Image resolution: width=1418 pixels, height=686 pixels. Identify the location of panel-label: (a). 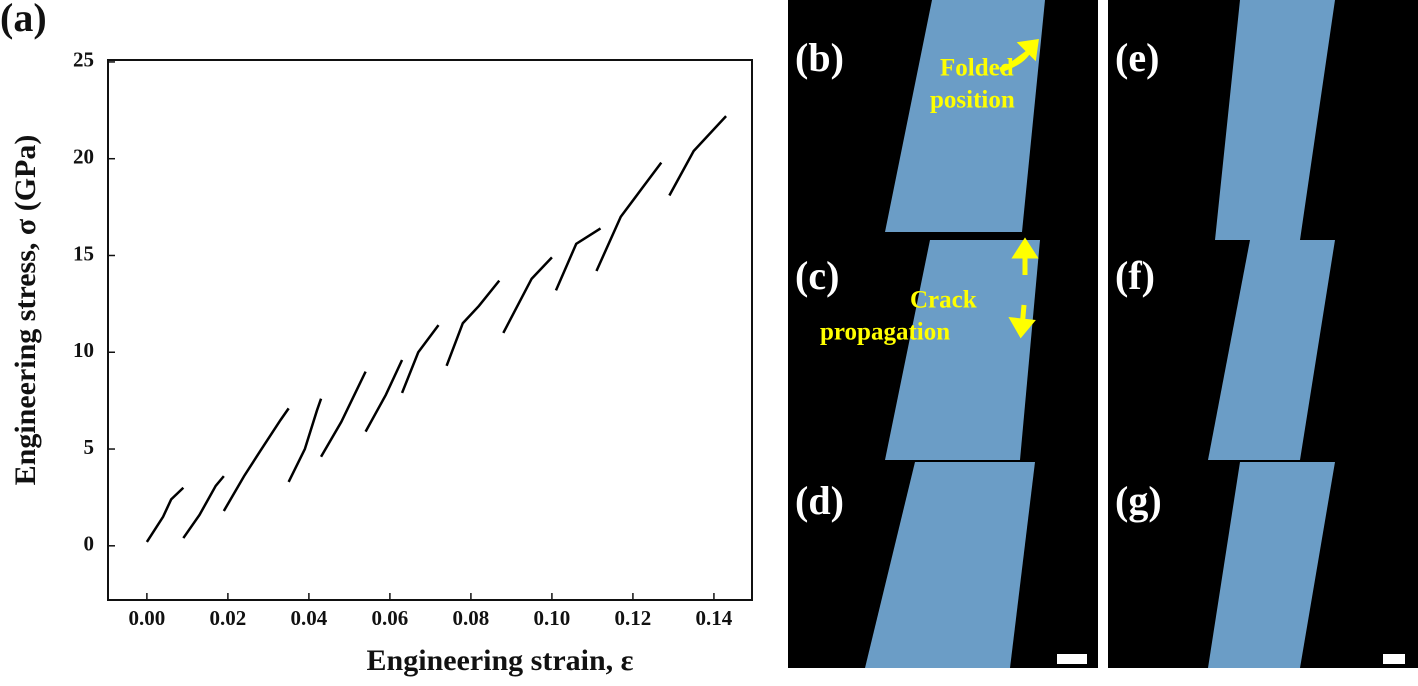
(23, 20).